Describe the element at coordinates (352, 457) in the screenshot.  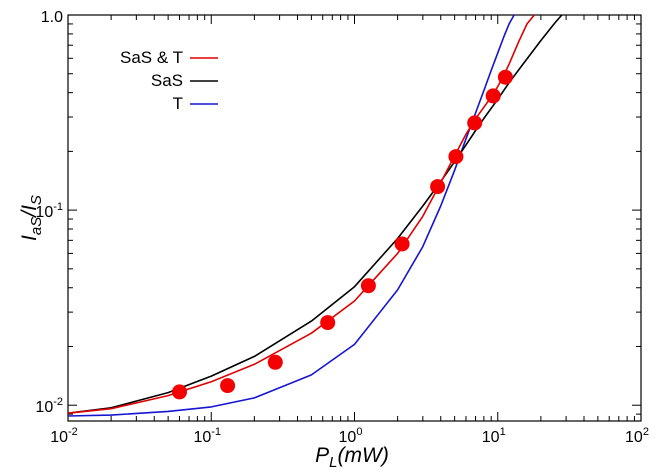
I see `x-axis-label: PL(mW)` at that location.